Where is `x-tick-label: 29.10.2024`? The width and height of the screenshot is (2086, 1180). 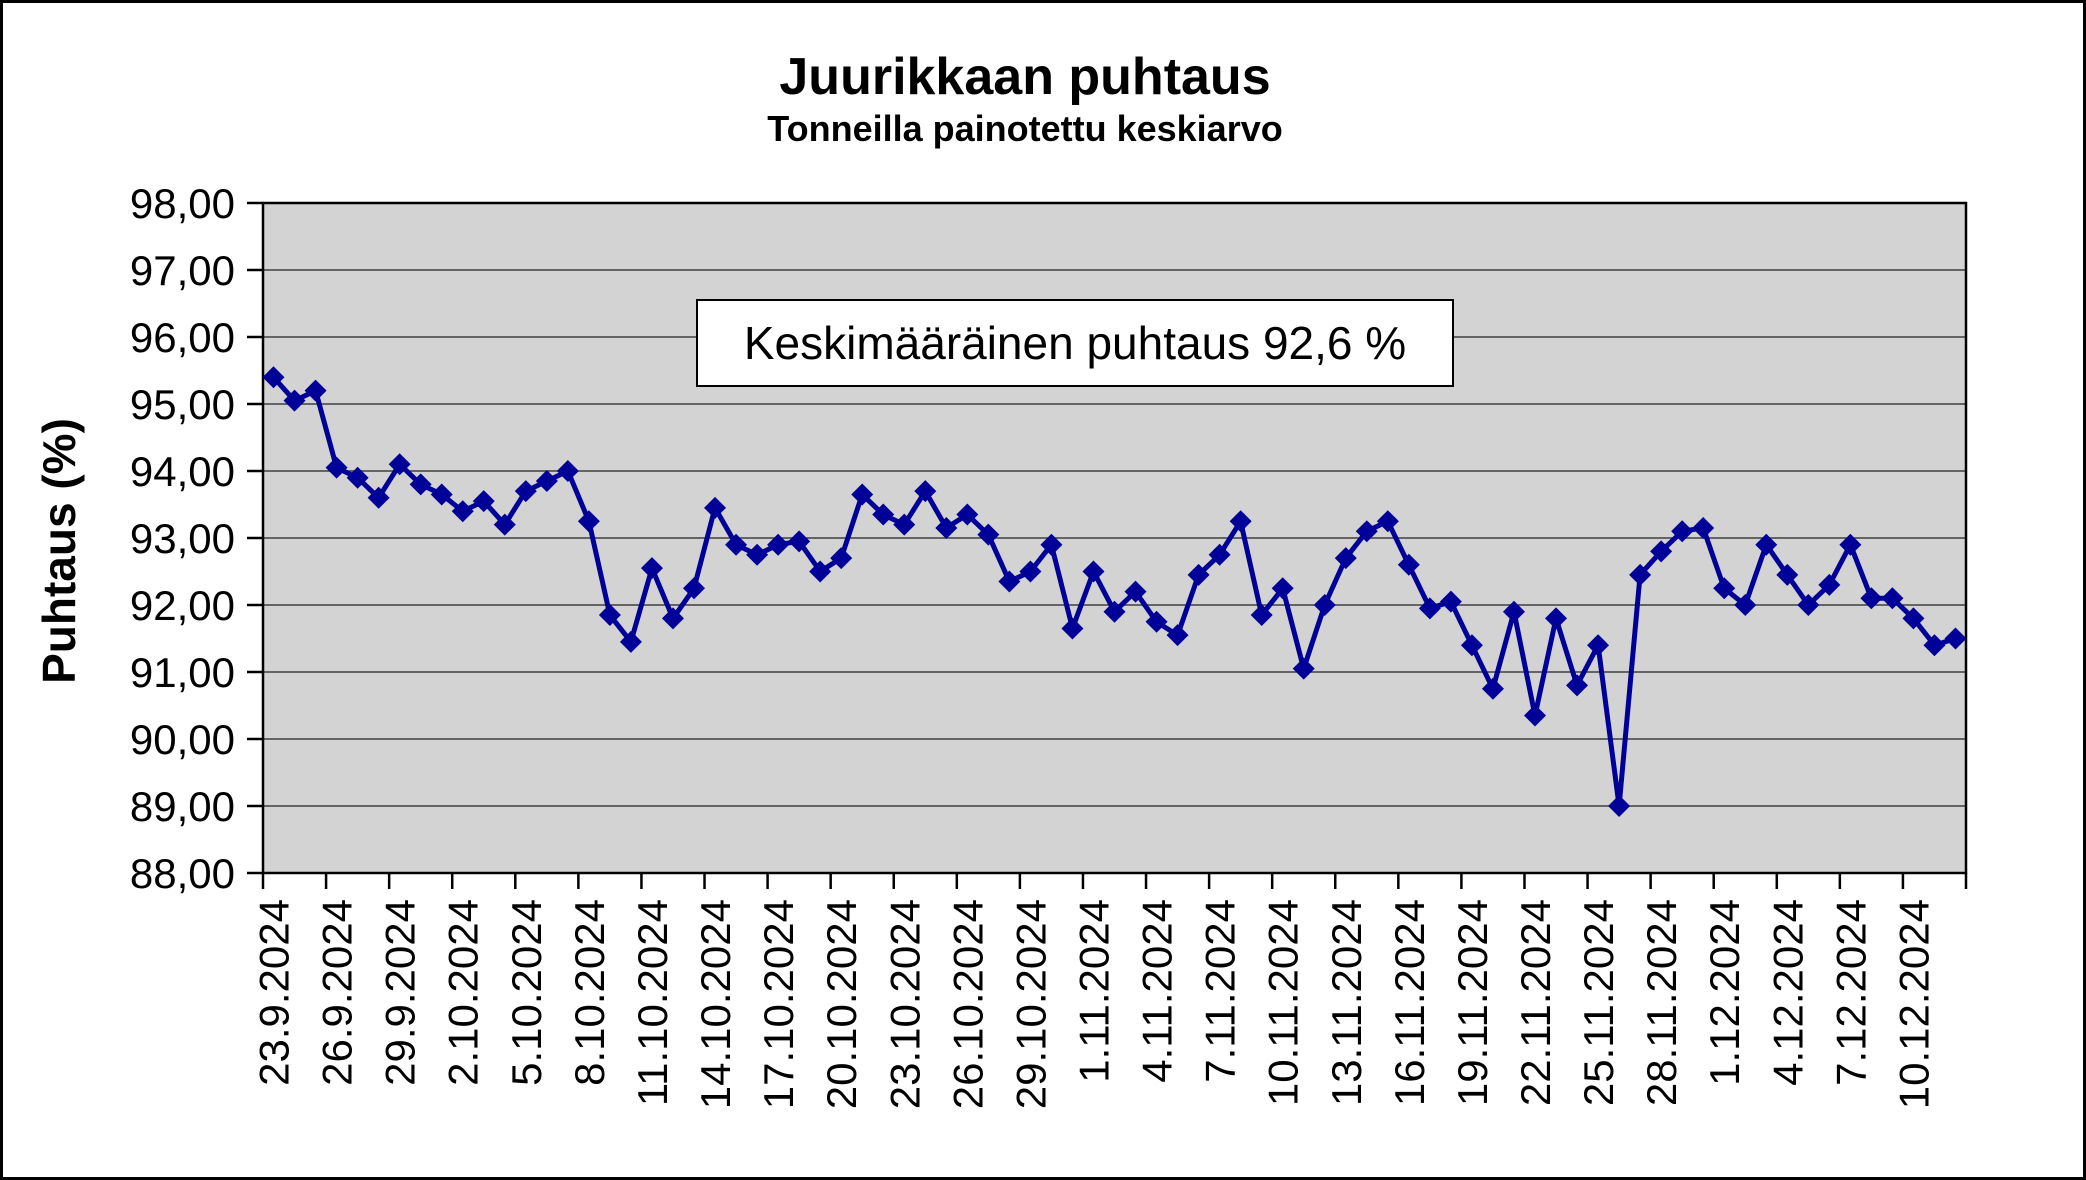 x-tick-label: 29.10.2024 is located at coordinates (1030, 1004).